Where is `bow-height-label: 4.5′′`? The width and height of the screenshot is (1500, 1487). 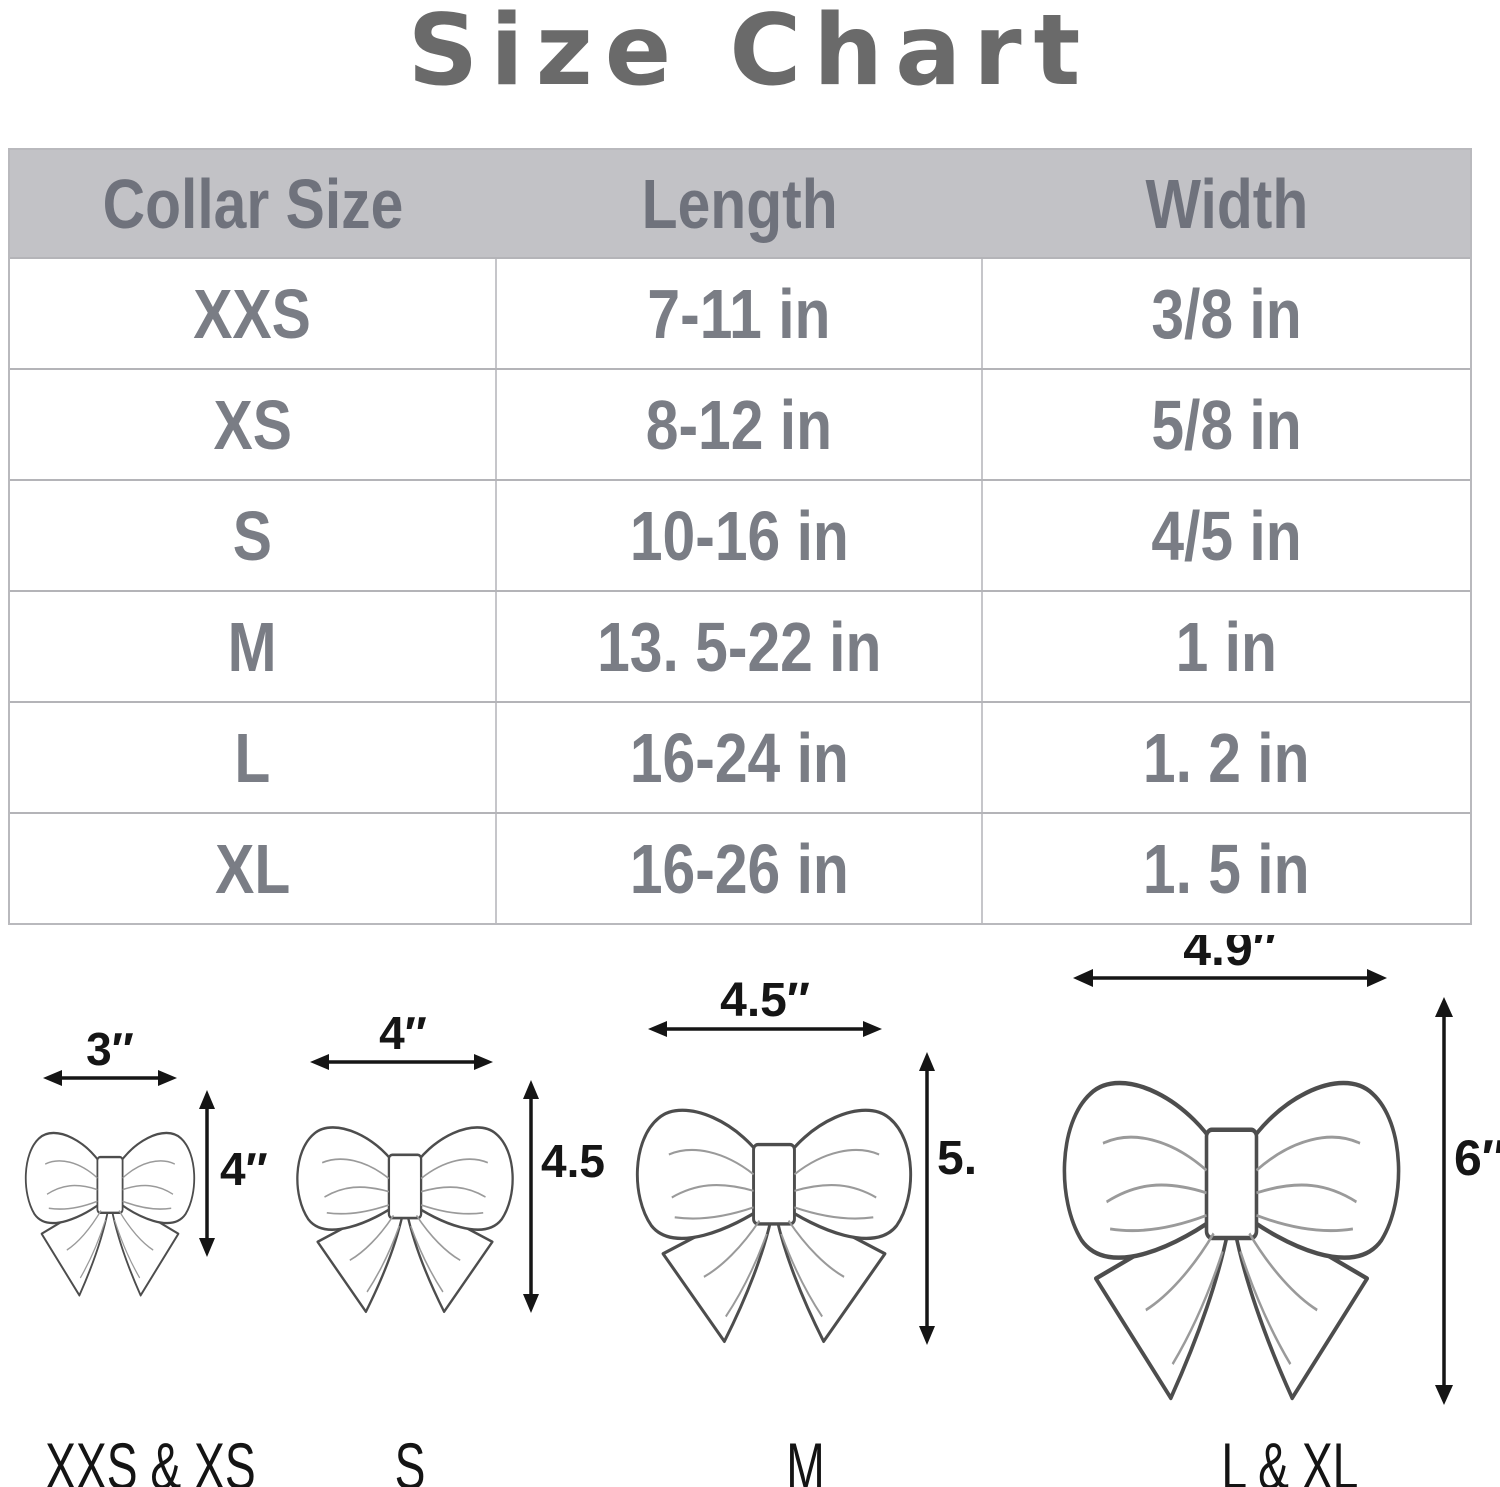
bow-height-label: 4.5′′ is located at coordinates (573, 1161).